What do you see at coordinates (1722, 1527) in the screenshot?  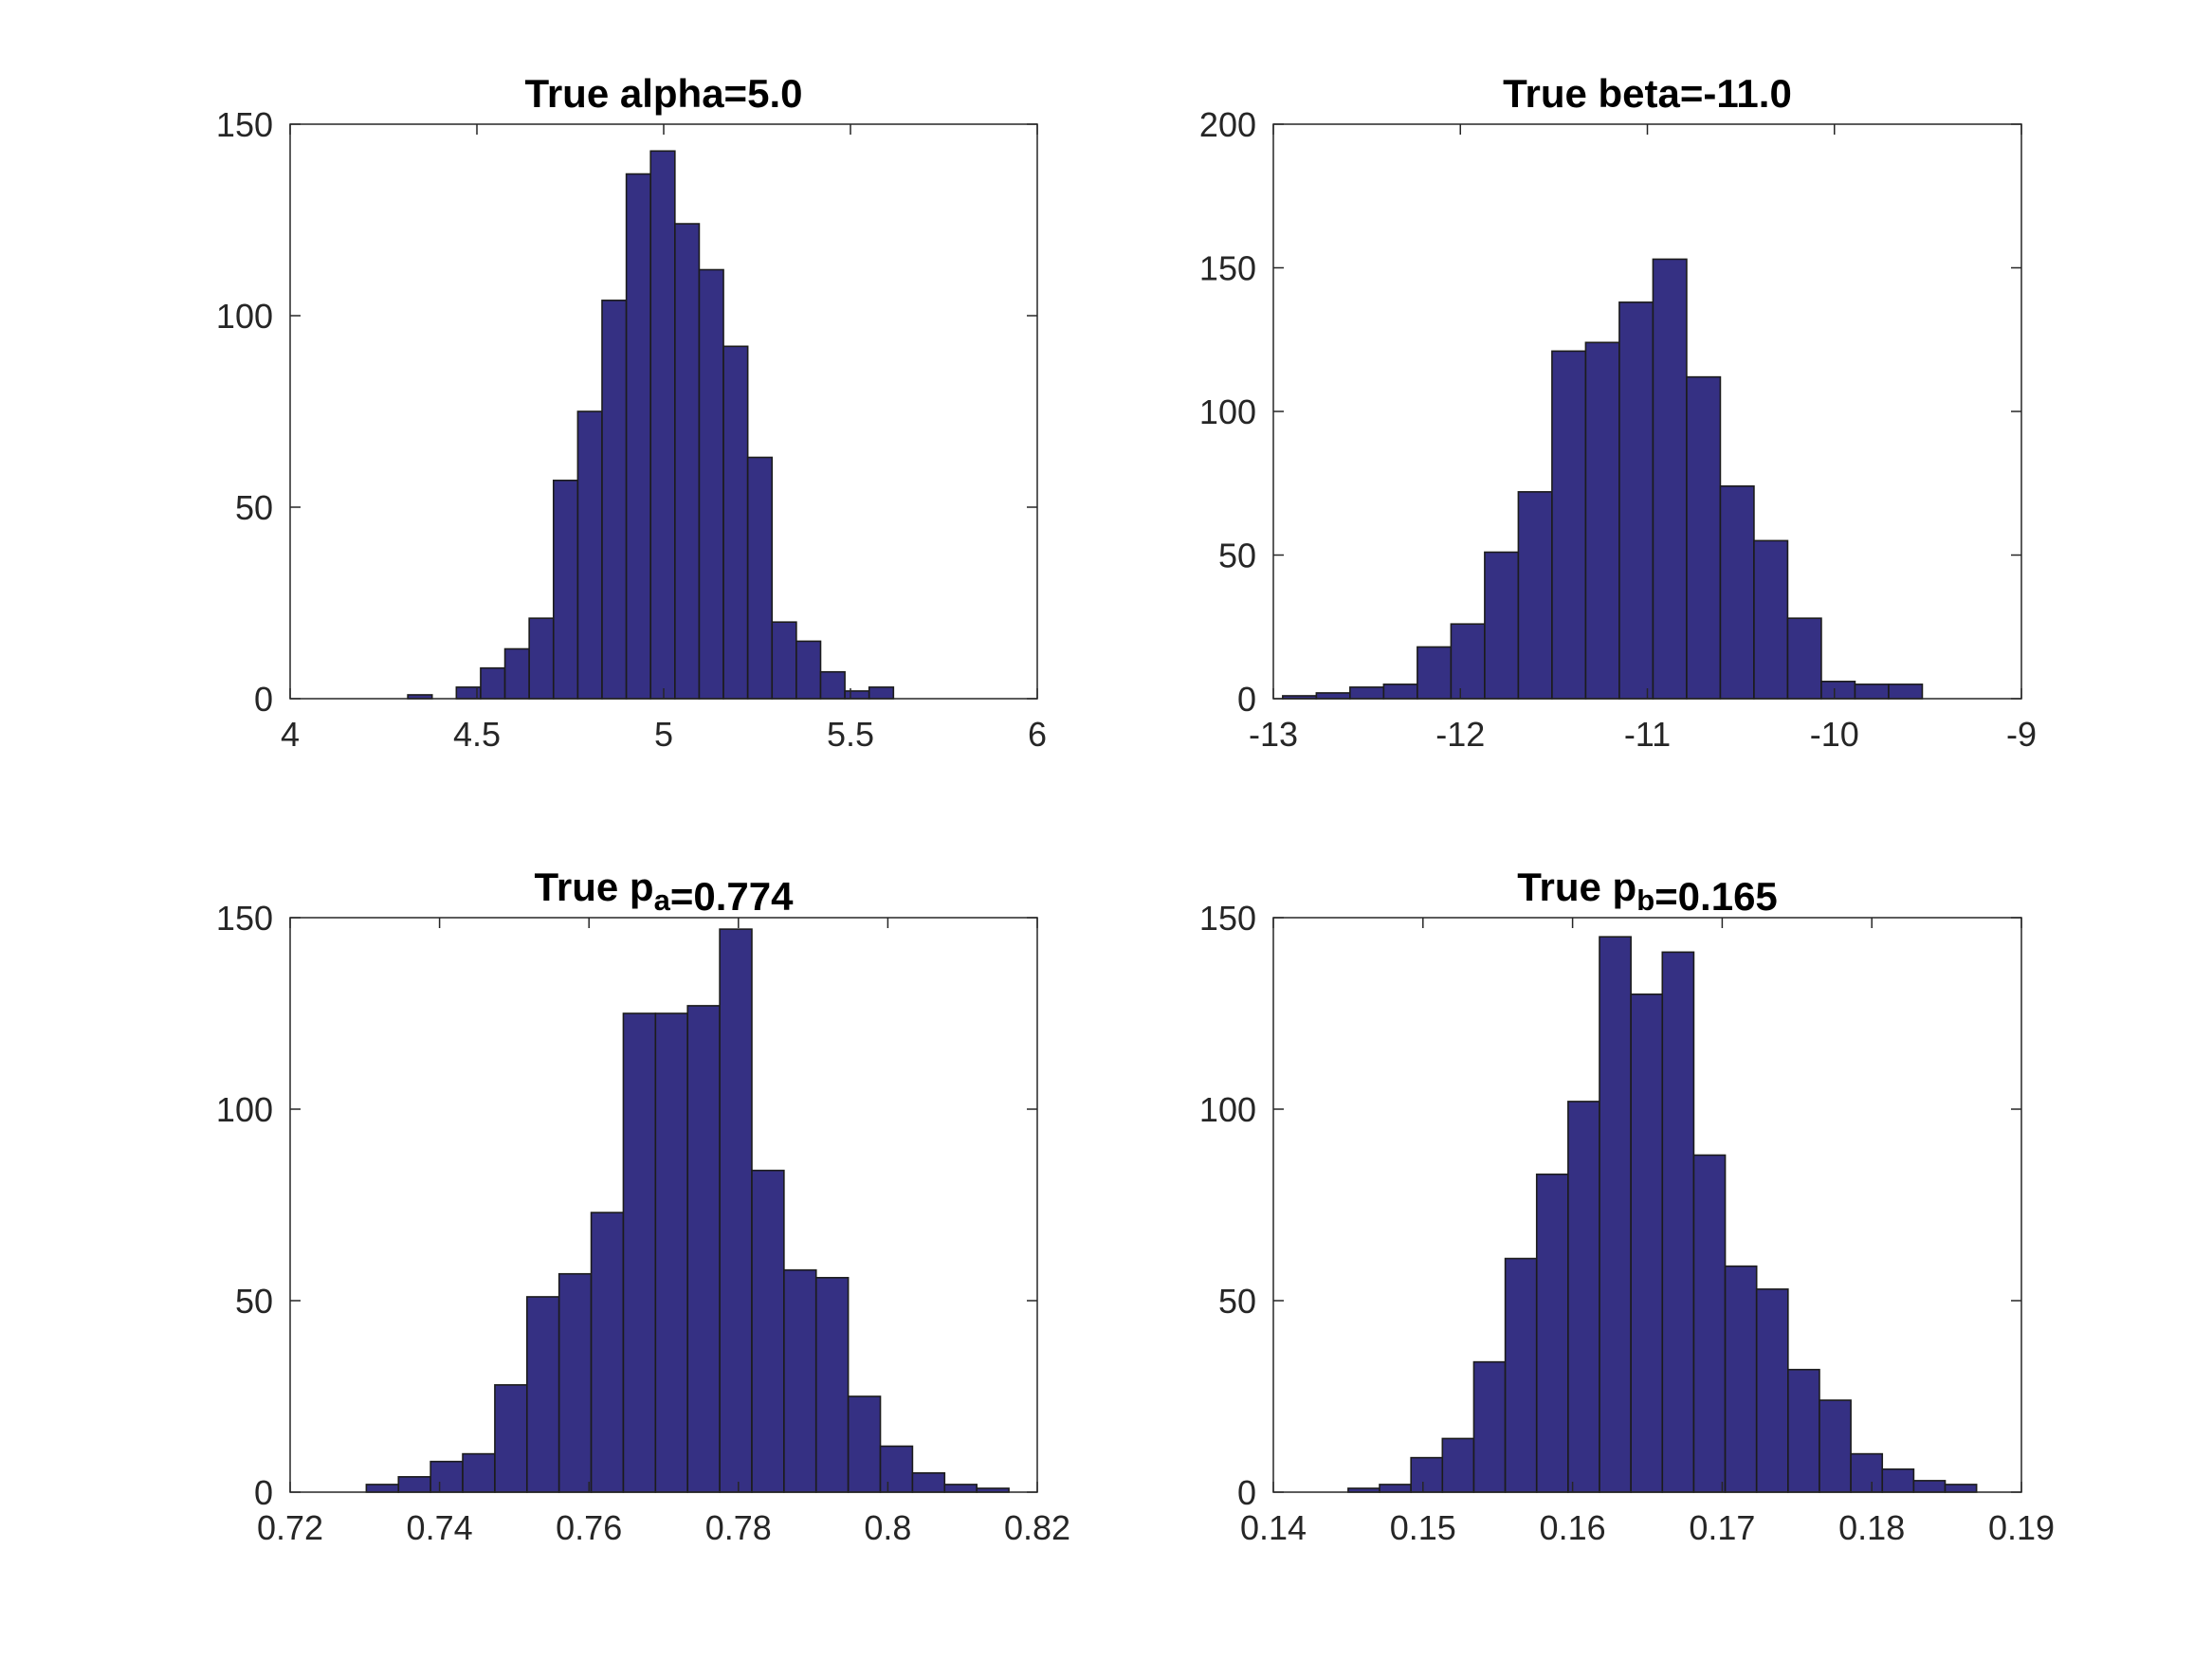 I see `x-tick-label: 0.17` at bounding box center [1722, 1527].